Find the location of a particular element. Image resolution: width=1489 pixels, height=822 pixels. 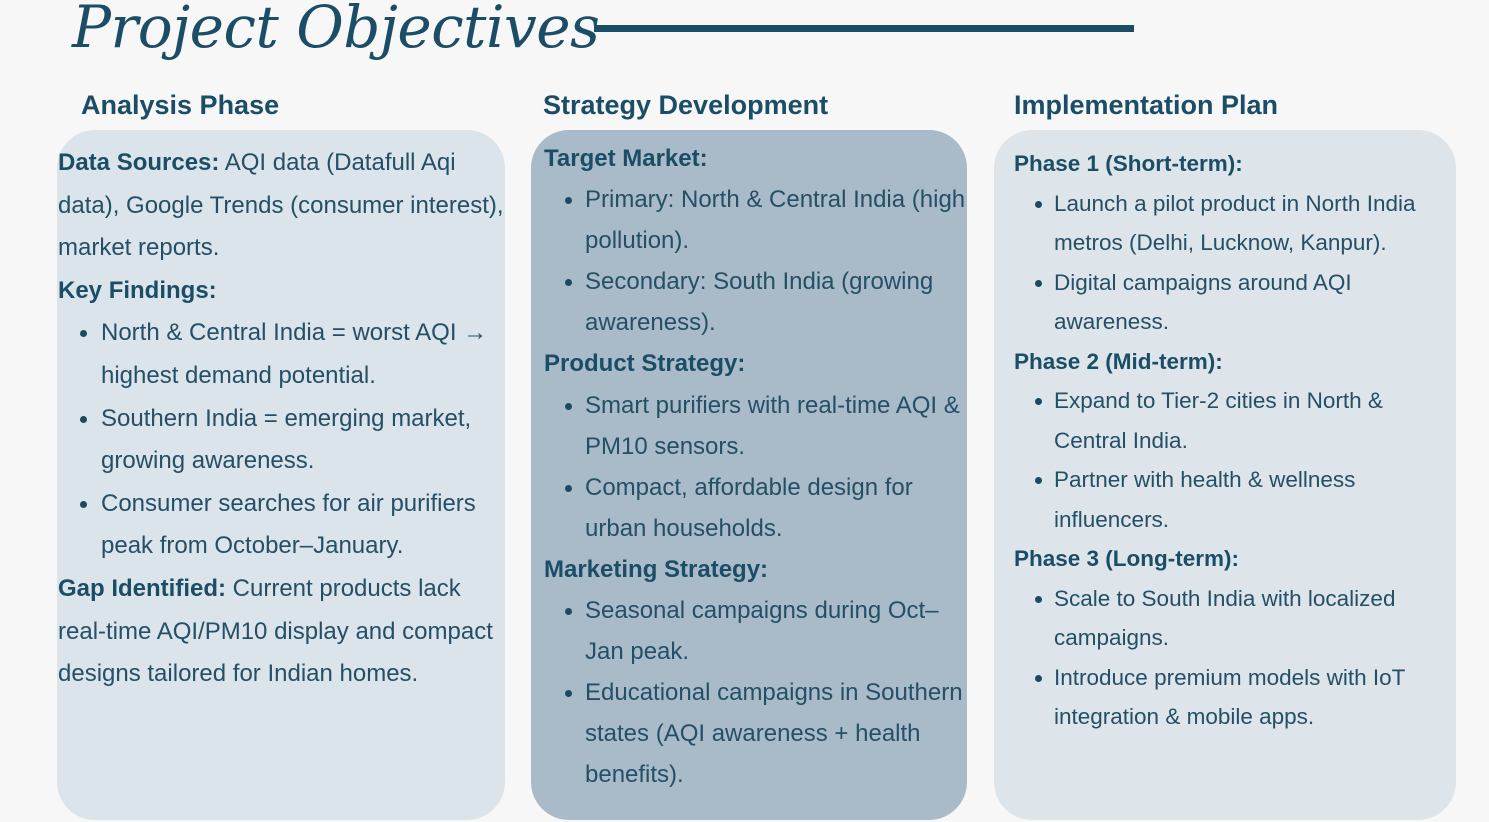

title-divider is located at coordinates (864, 28).